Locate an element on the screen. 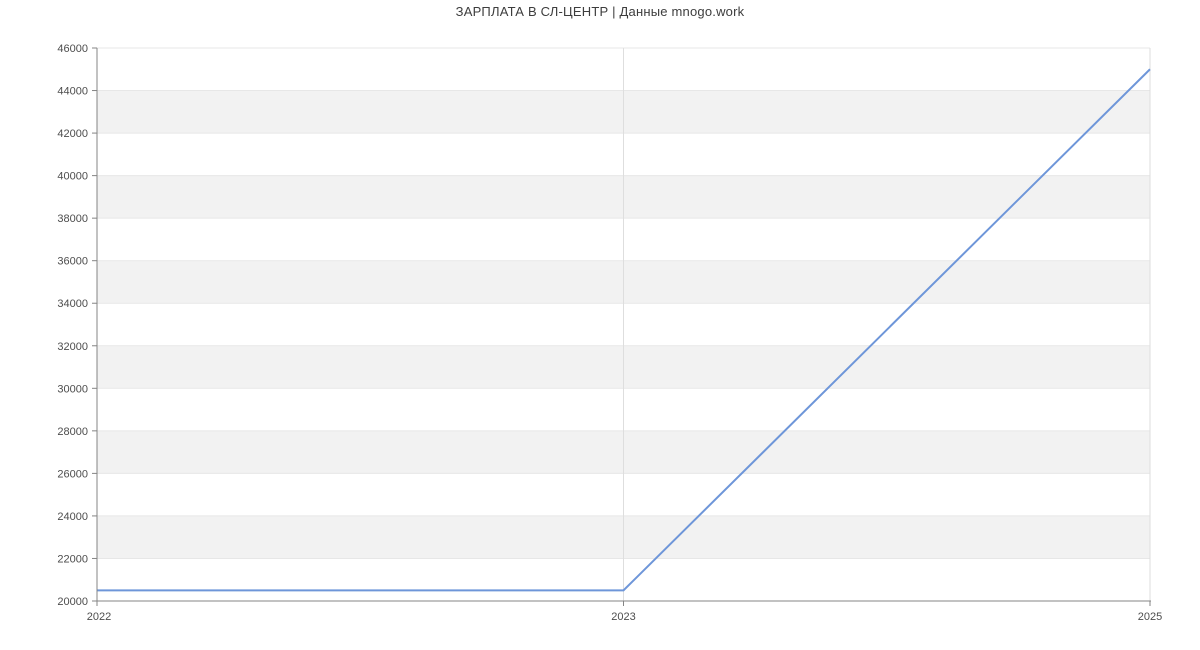 The width and height of the screenshot is (1200, 650). y-tick-label: 40000 is located at coordinates (72, 177).